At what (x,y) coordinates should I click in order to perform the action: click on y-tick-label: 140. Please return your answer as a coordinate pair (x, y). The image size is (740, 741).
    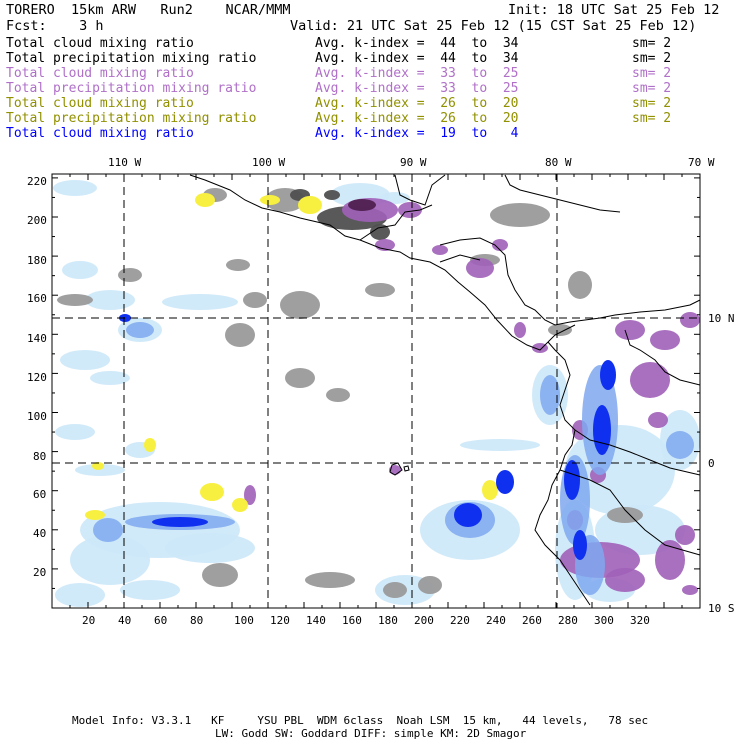
    Looking at the image, I should click on (37, 338).